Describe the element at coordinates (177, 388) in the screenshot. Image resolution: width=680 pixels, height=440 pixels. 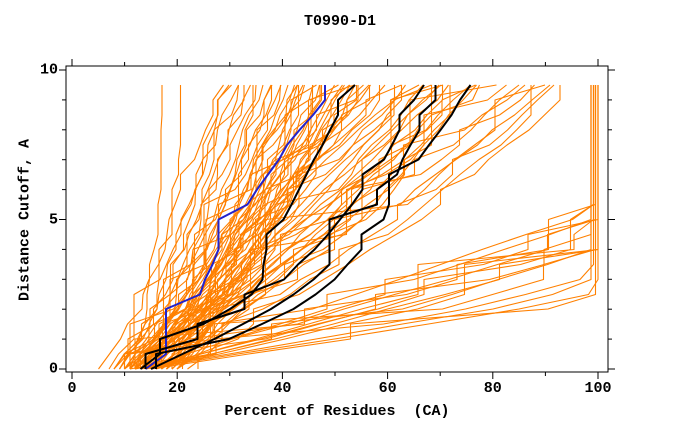
I see `x-tick-label: 20` at that location.